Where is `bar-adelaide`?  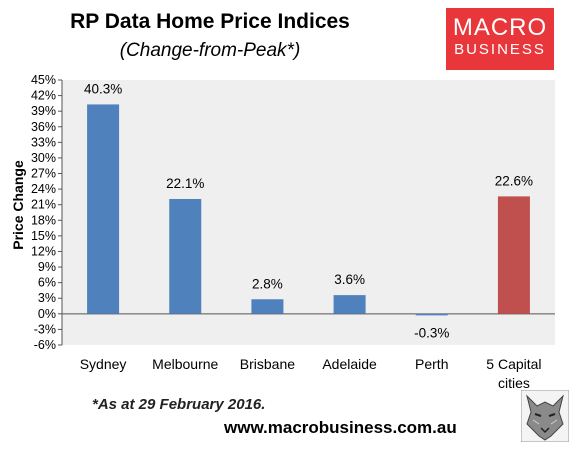 bar-adelaide is located at coordinates (349, 304).